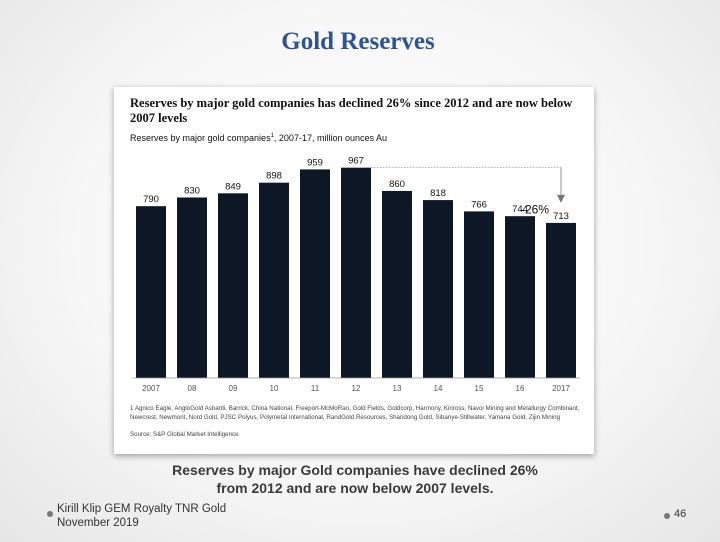 Image resolution: width=720 pixels, height=542 pixels. I want to click on value-label-2017: 713, so click(561, 216).